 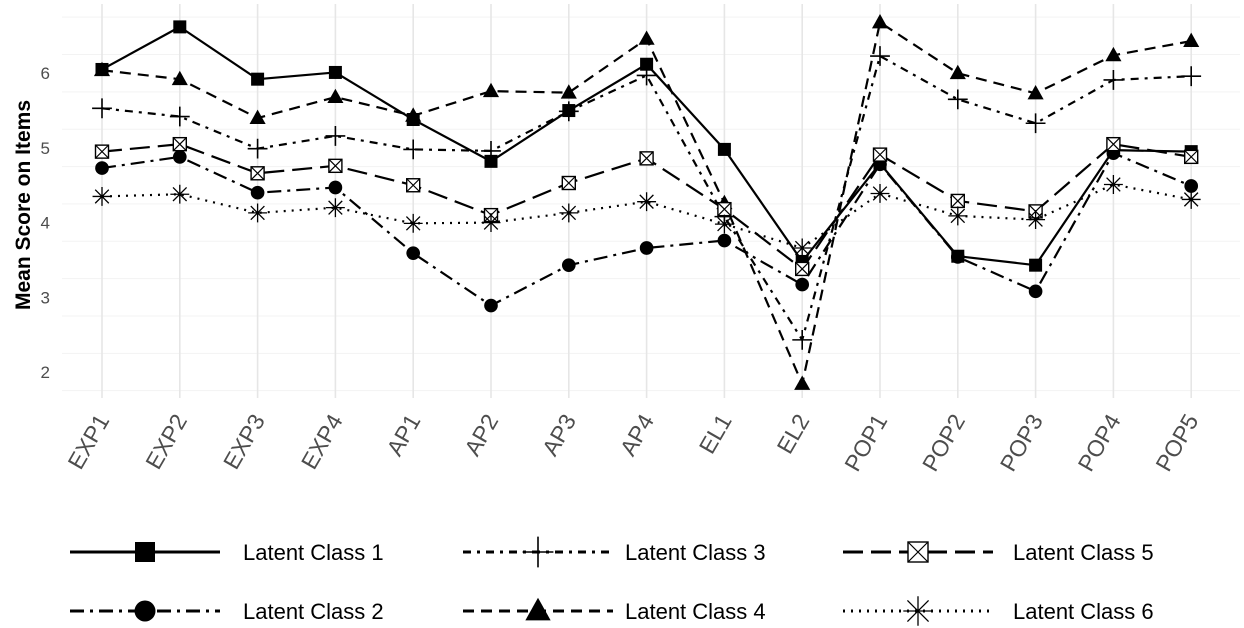 I want to click on x-tick-label: POP2, so click(x=943, y=443).